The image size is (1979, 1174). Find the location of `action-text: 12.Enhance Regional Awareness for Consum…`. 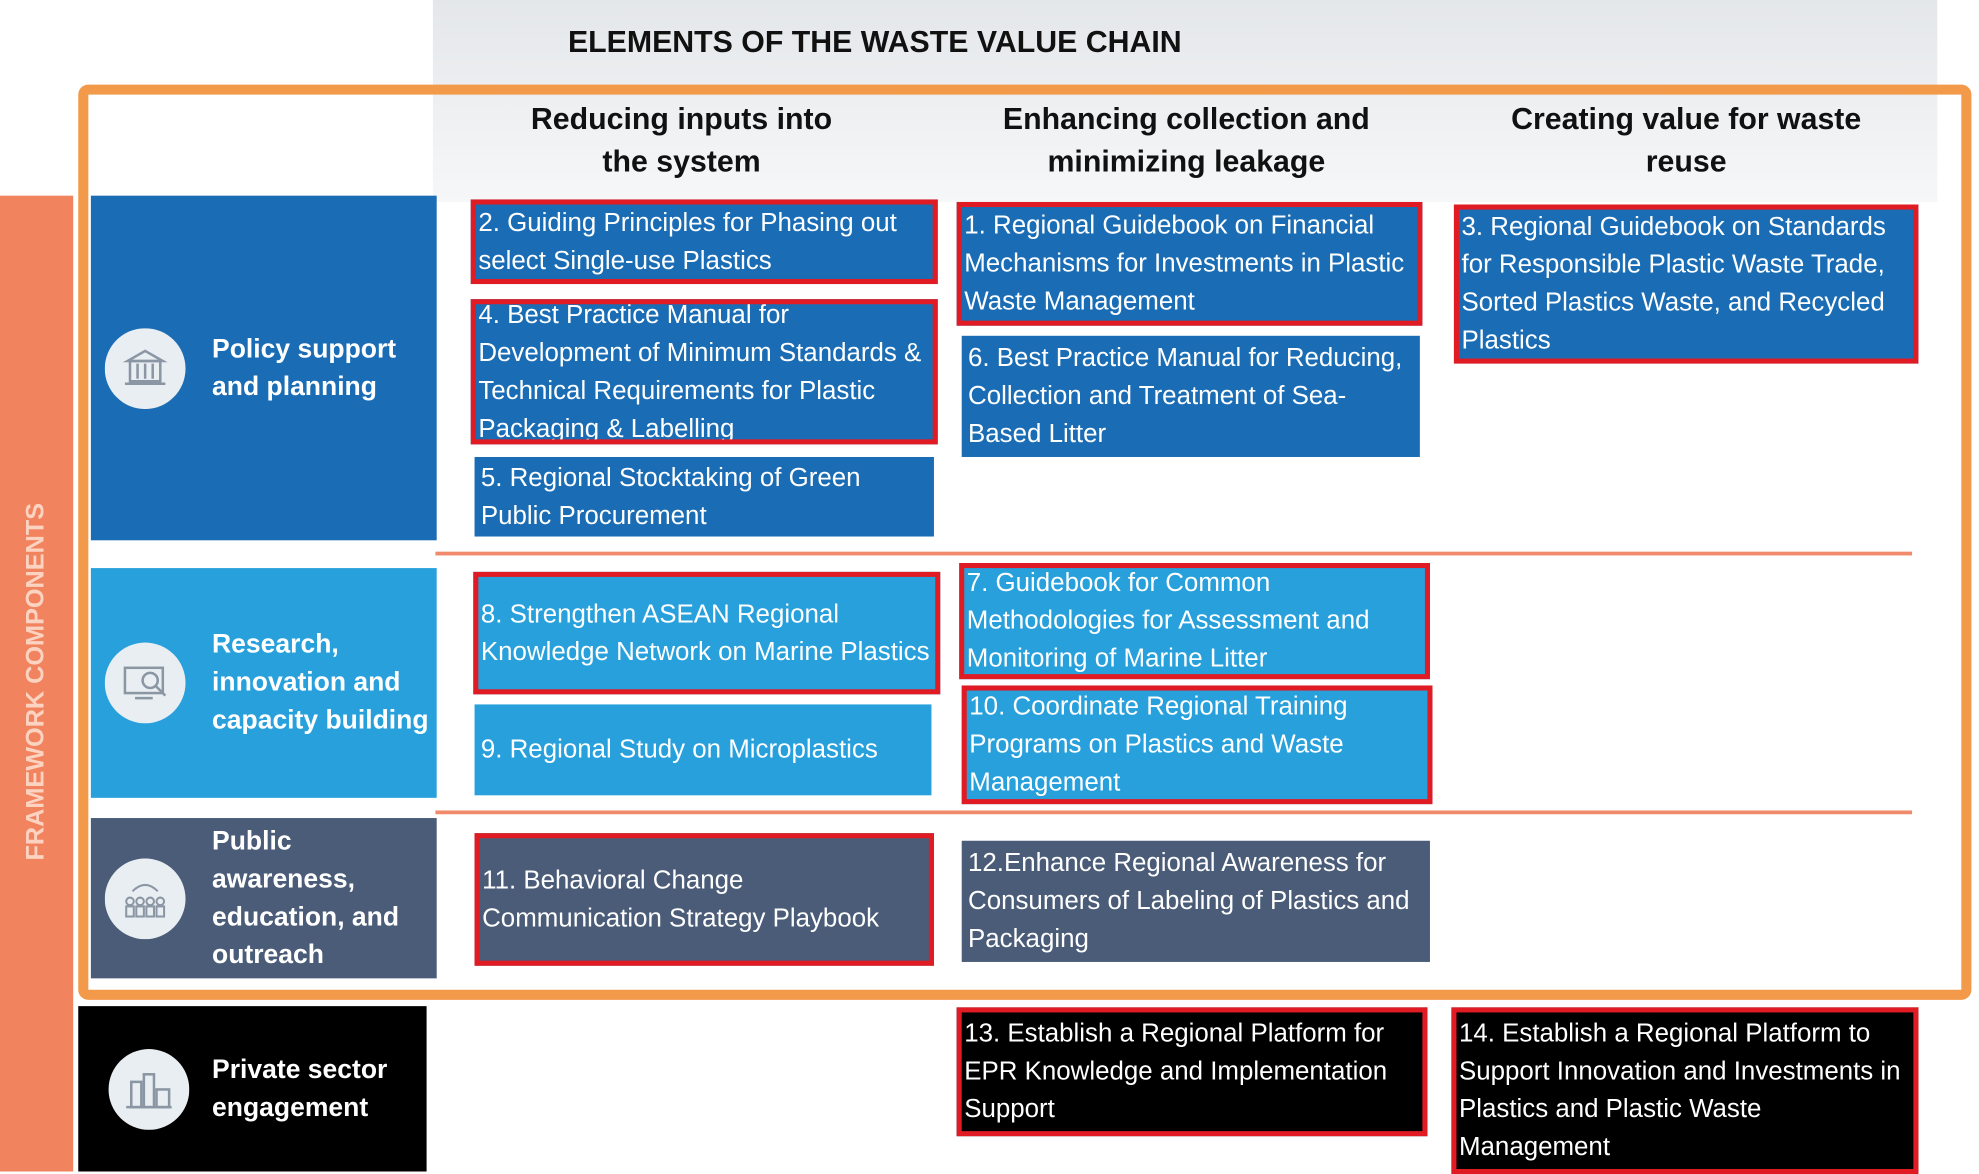

action-text: 12.Enhance Regional Awareness for Consum… is located at coordinates (1189, 901).